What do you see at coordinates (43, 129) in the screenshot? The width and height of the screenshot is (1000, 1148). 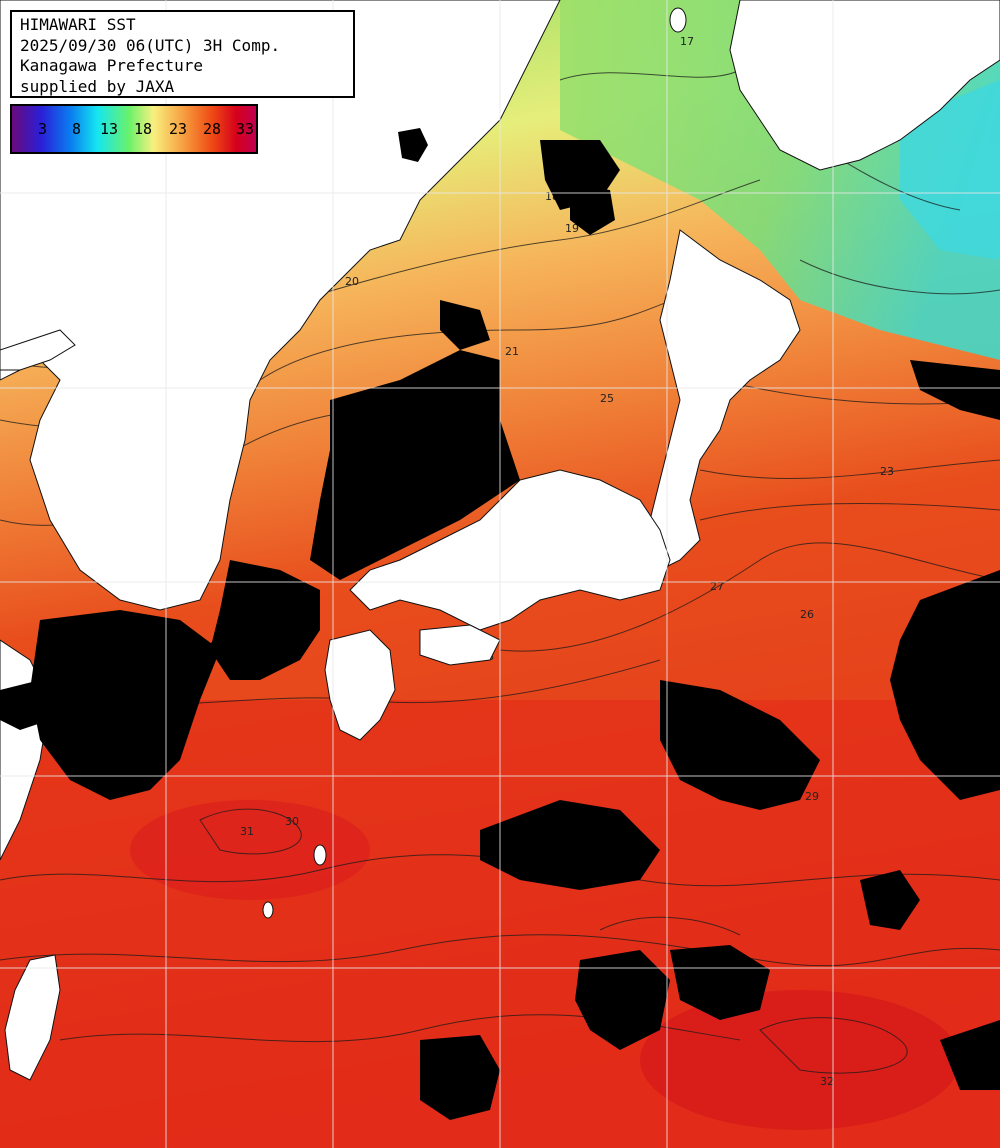 I see `legend-tick-3: 3` at bounding box center [43, 129].